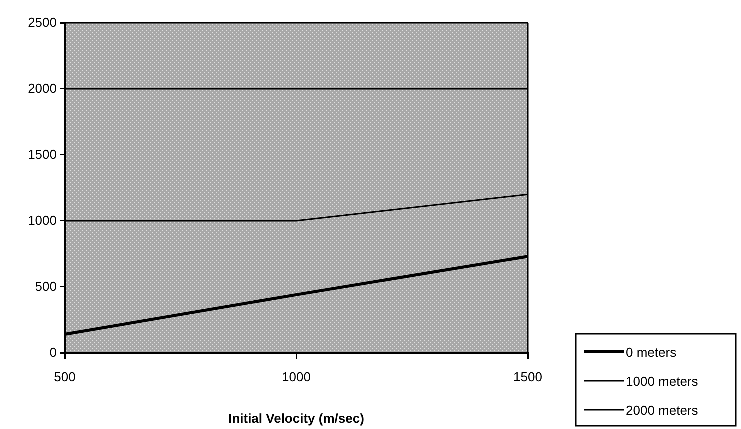 The width and height of the screenshot is (741, 429). Describe the element at coordinates (662, 410) in the screenshot. I see `legend-label: 2000 meters` at that location.